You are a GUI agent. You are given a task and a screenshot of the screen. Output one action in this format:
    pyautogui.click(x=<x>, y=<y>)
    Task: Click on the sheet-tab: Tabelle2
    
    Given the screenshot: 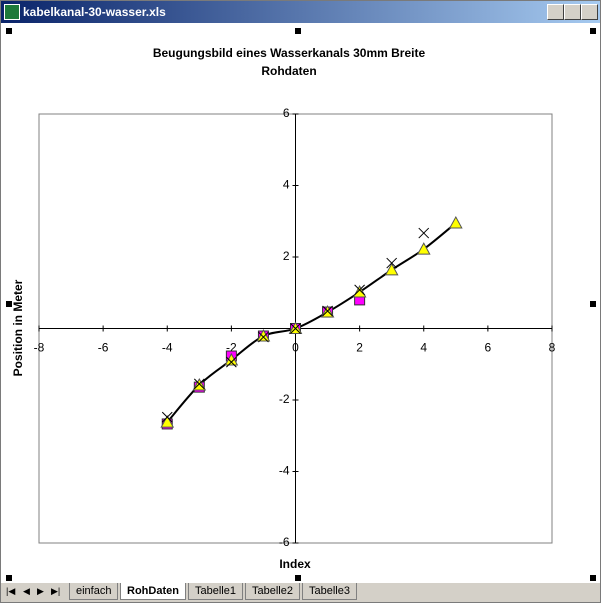 What is the action you would take?
    pyautogui.click(x=272, y=591)
    